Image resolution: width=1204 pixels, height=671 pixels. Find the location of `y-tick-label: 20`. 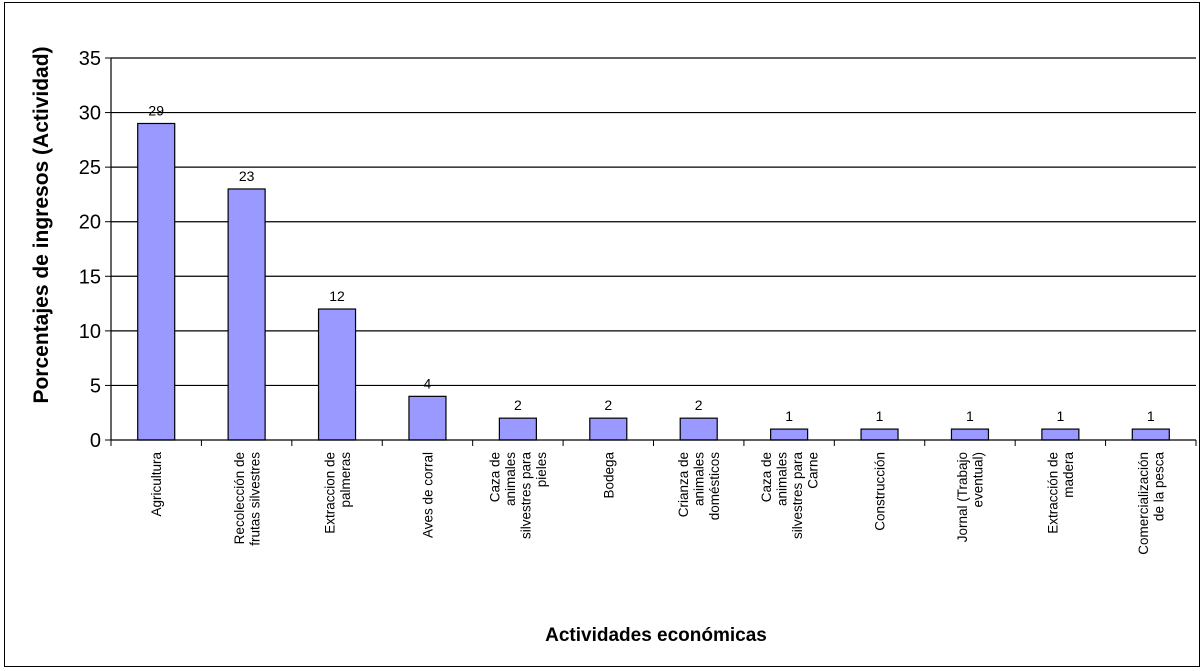

y-tick-label: 20 is located at coordinates (90, 223).